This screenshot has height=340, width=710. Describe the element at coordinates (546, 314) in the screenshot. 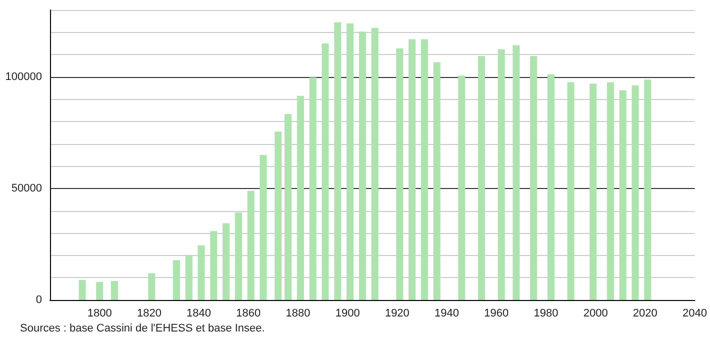

I see `x-tick-label: 1980` at that location.